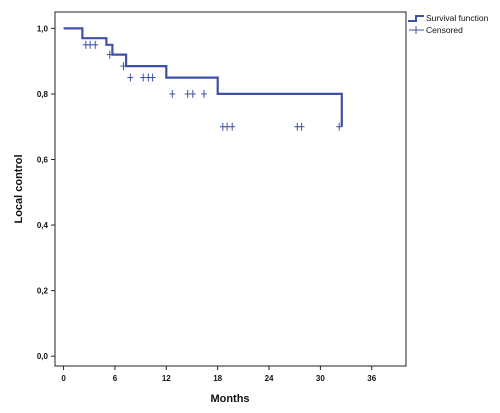  What do you see at coordinates (457, 18) in the screenshot?
I see `legend-label-survival: Survival function` at bounding box center [457, 18].